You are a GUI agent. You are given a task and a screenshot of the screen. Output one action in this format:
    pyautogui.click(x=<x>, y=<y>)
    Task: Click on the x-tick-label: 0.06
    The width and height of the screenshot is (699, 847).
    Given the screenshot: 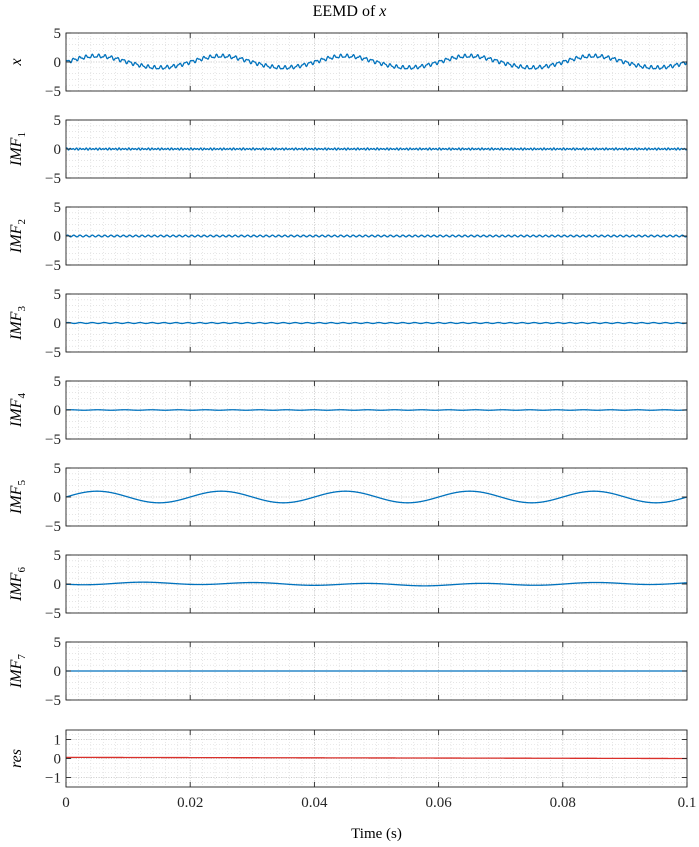 What is the action you would take?
    pyautogui.click(x=438, y=803)
    